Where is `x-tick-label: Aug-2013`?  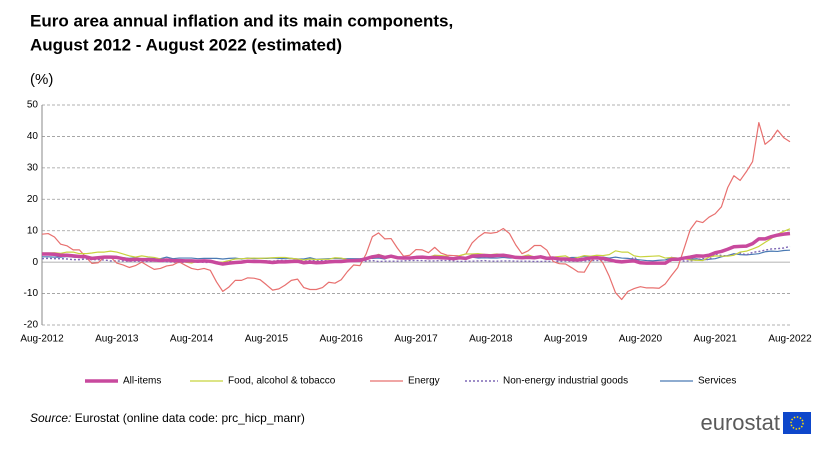 x-tick-label: Aug-2013 is located at coordinates (117, 339).